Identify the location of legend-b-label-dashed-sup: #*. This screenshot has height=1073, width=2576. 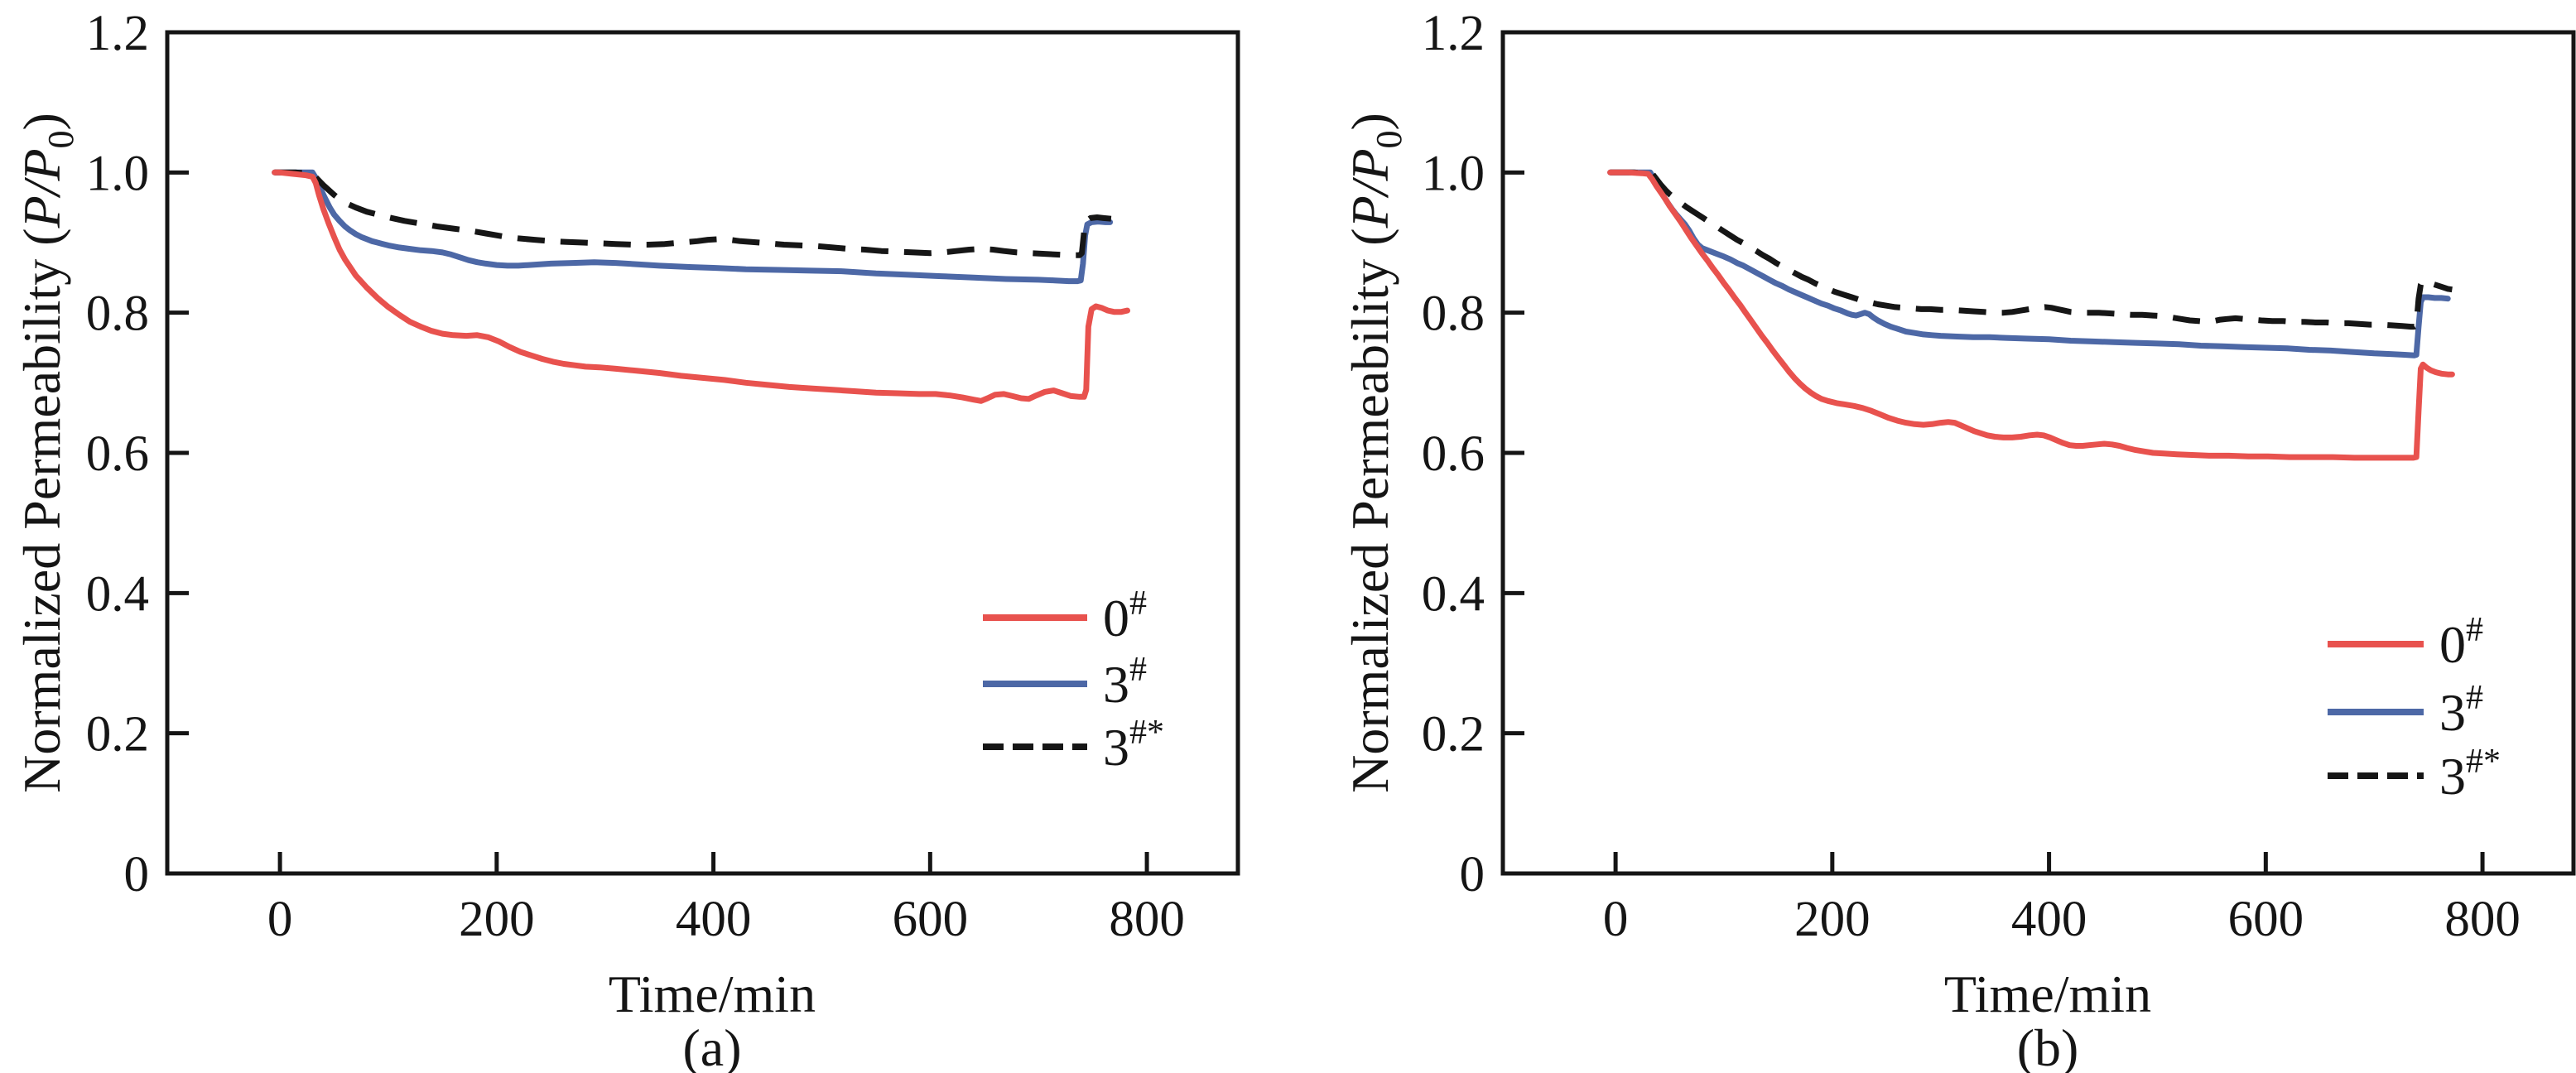
(2483, 762).